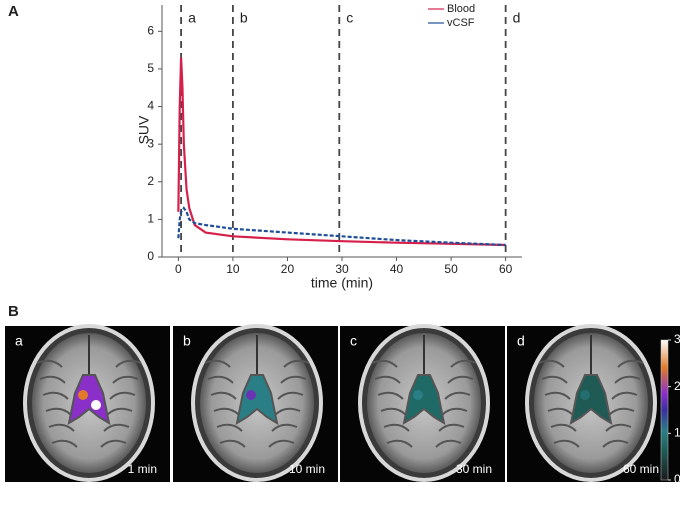 This screenshot has width=685, height=510. Describe the element at coordinates (178, 269) in the screenshot. I see `x-tick-label: 0` at that location.